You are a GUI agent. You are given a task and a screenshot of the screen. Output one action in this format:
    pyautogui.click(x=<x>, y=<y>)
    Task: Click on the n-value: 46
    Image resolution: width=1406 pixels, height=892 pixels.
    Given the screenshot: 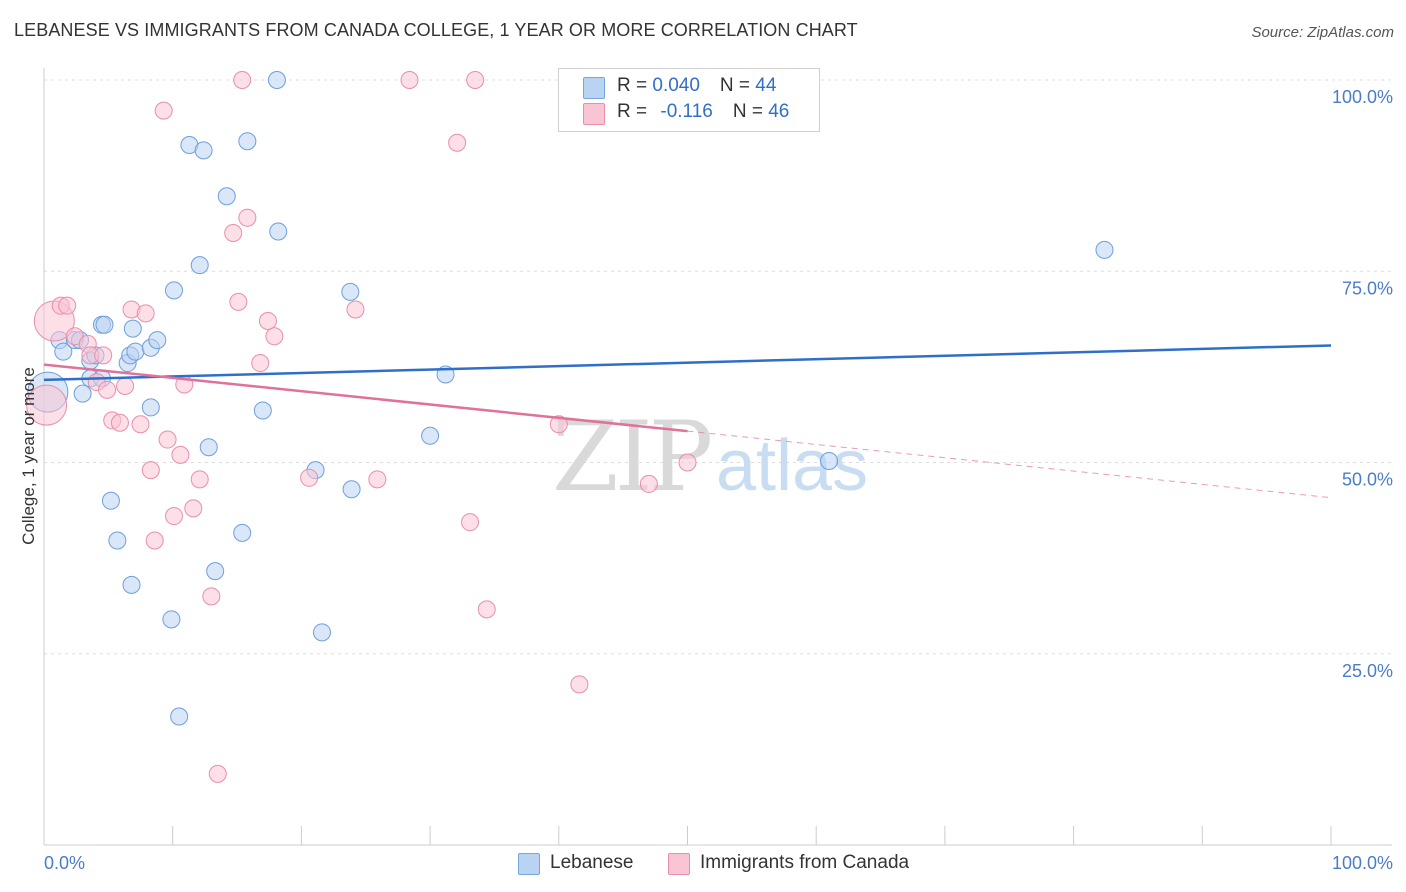 What is the action you would take?
    pyautogui.click(x=779, y=111)
    